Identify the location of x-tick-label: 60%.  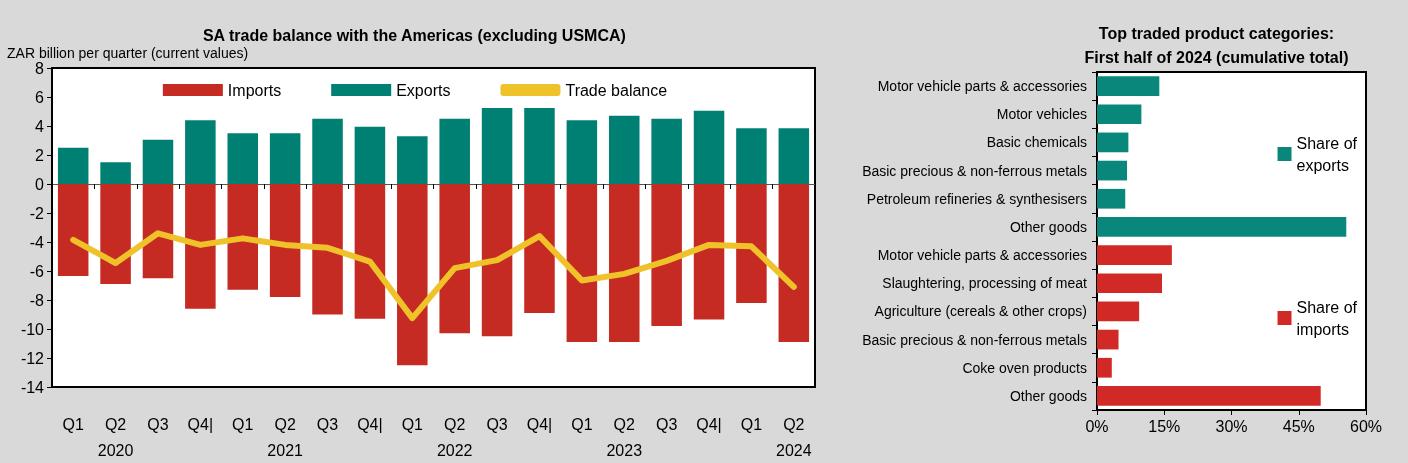
(1366, 426).